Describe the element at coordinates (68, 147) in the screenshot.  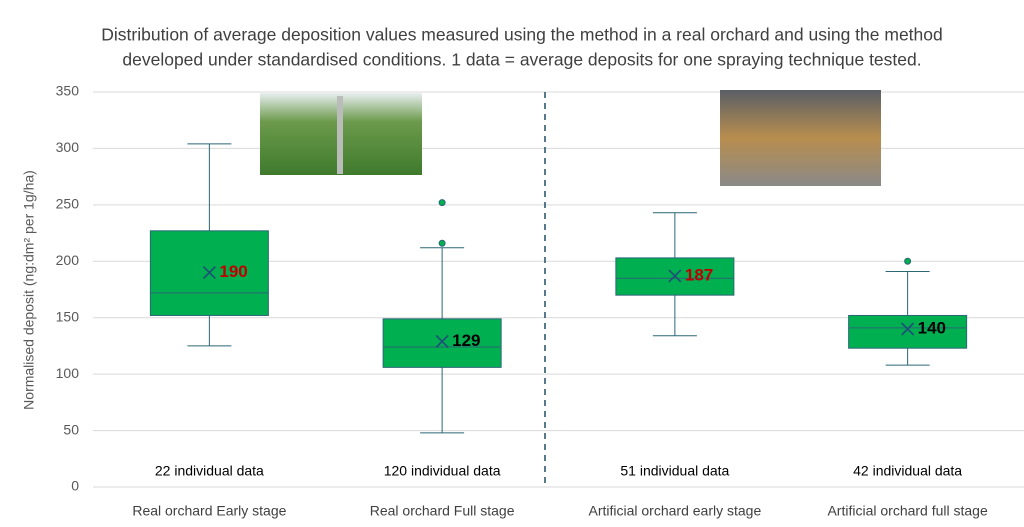
I see `y-tick-label: 300` at that location.